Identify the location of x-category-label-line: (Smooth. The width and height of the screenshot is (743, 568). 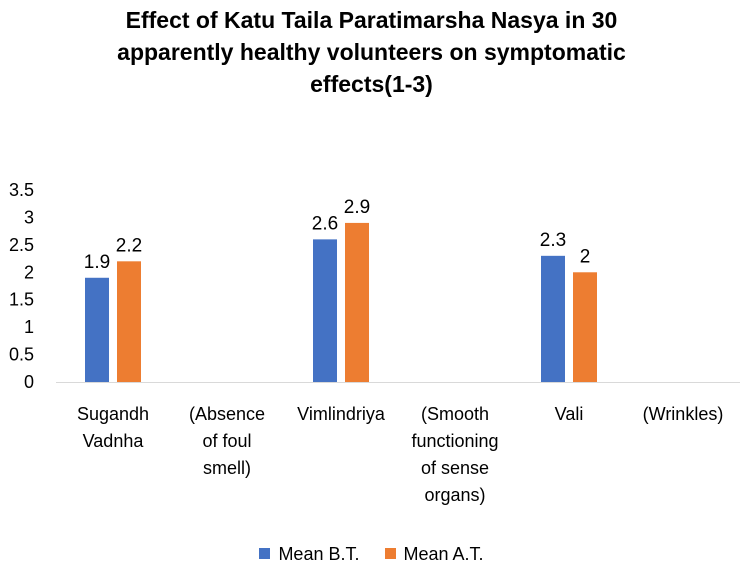
(455, 414).